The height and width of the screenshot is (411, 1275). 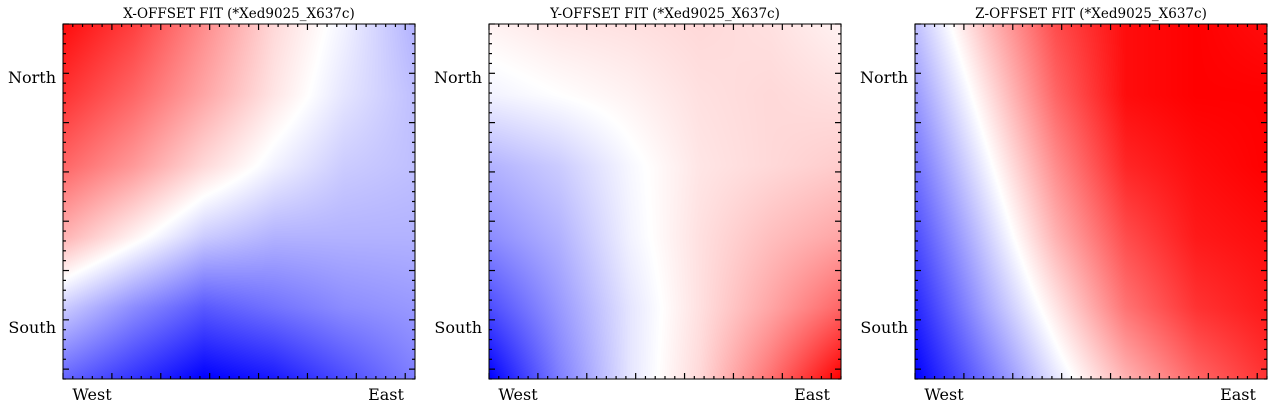 What do you see at coordinates (1091, 14) in the screenshot?
I see `panel-title: Z-OFFSET FIT (*Xed9025_X637c)` at bounding box center [1091, 14].